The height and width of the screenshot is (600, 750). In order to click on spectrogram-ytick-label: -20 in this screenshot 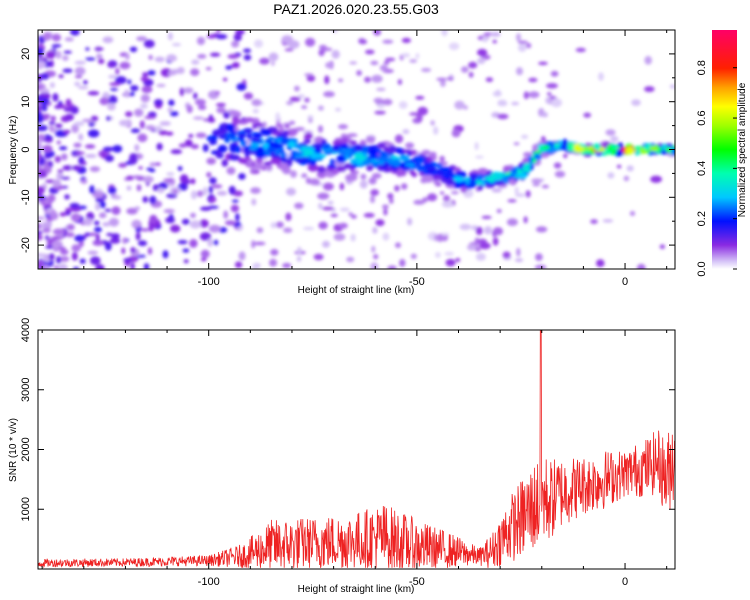, I will do `click(26, 245)`.